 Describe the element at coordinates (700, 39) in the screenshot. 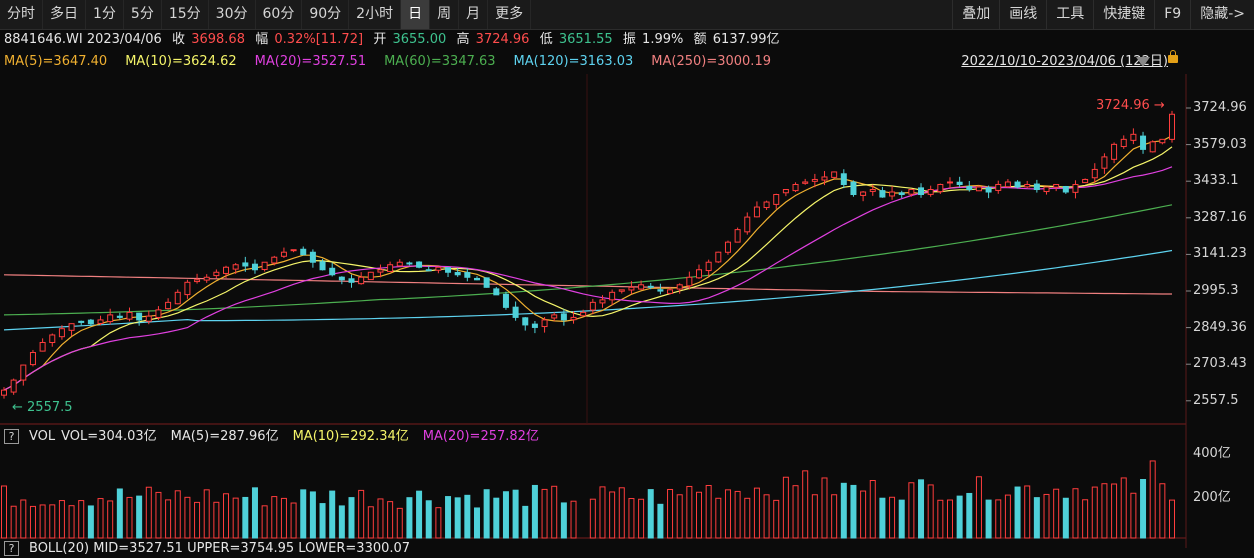

I see `amount-label: 额` at that location.